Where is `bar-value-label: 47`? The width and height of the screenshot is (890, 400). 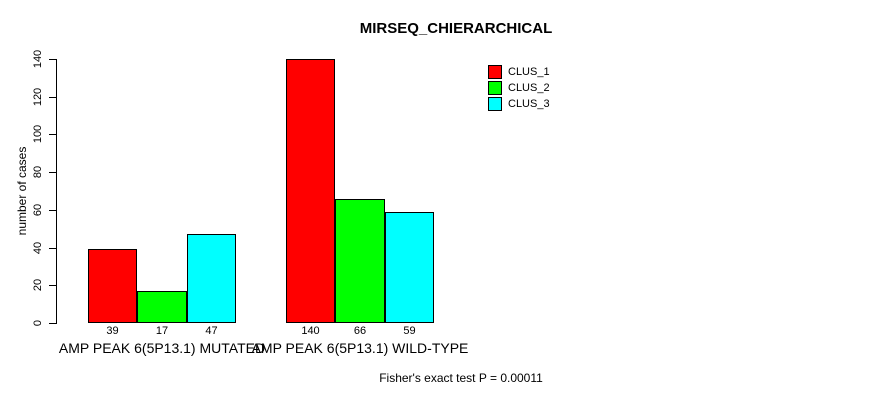
bar-value-label: 47 is located at coordinates (211, 331).